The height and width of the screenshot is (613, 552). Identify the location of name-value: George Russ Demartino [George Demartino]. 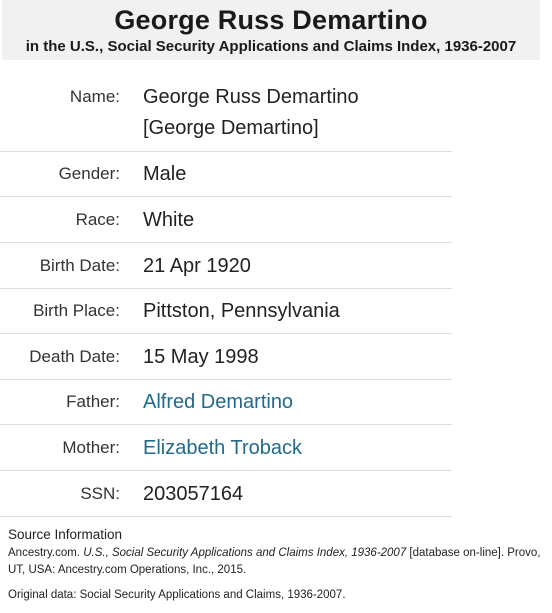
(251, 108).